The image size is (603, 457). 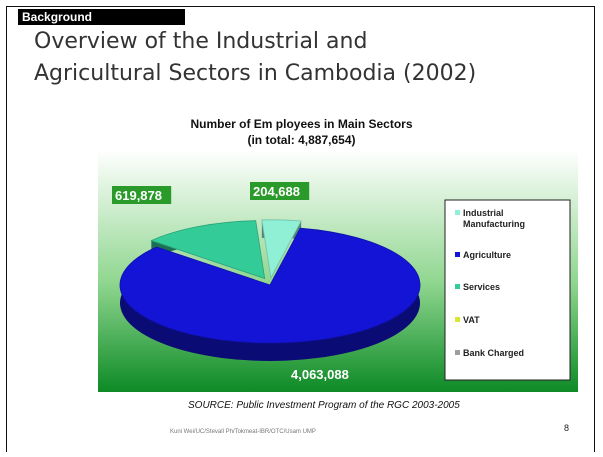 What do you see at coordinates (208, 250) in the screenshot?
I see `pie-slice-services` at bounding box center [208, 250].